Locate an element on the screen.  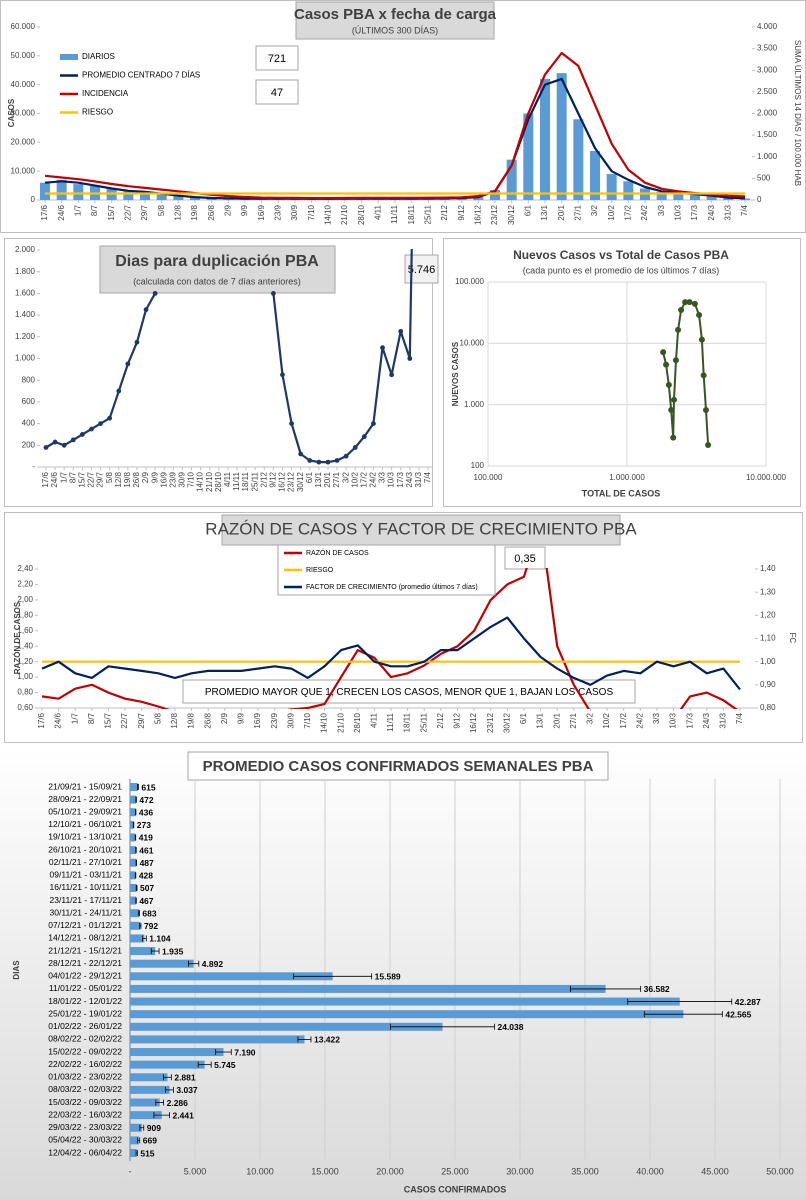
y-tick-label: - is located at coordinates (33, 466).